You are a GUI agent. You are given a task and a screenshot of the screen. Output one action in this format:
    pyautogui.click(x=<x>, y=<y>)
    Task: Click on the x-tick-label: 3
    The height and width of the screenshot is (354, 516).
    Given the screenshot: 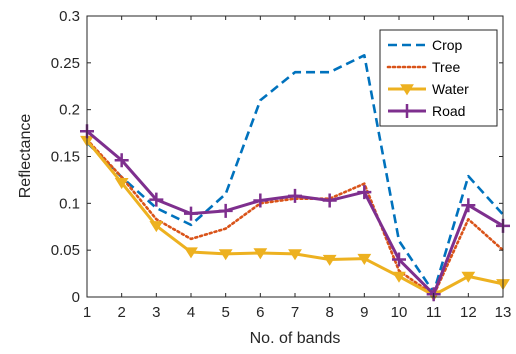 What is the action you would take?
    pyautogui.click(x=156, y=312)
    